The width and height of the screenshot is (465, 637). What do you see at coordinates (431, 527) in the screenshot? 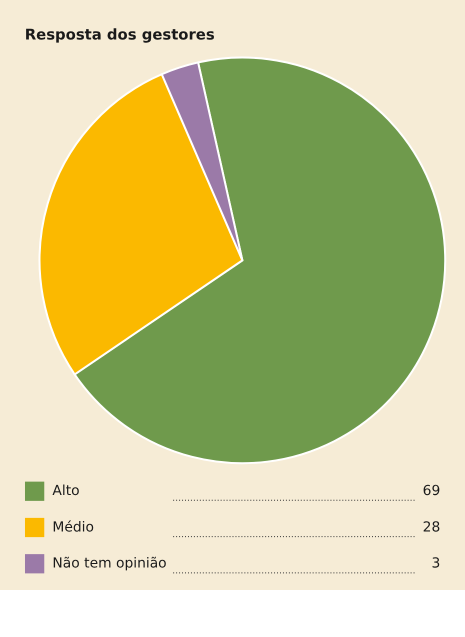
I see `data-label: 28` at bounding box center [431, 527].